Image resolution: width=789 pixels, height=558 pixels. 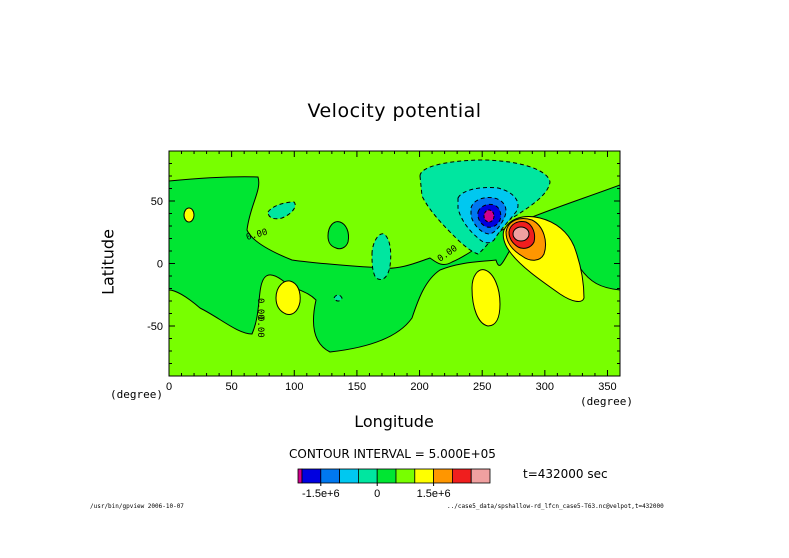 I want to click on colorbar-tick-label: 1.5e+6, so click(x=434, y=494).